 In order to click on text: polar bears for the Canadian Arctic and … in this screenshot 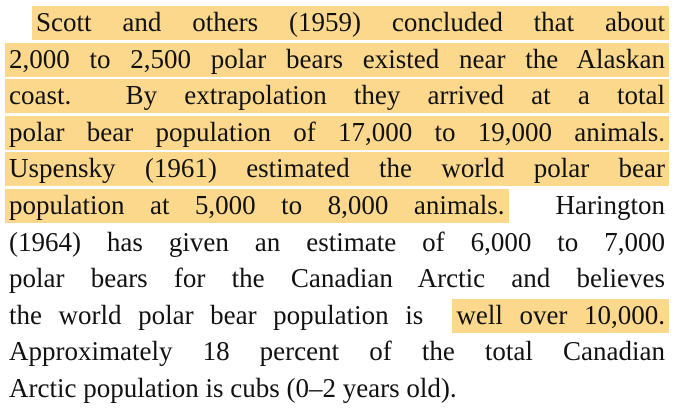, I will do `click(337, 278)`.